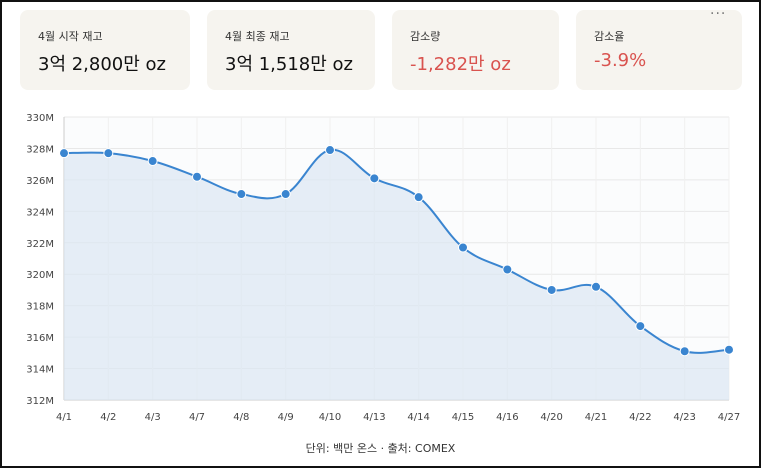  Describe the element at coordinates (241, 417) in the screenshot. I see `x-tick-label: 4/8` at that location.